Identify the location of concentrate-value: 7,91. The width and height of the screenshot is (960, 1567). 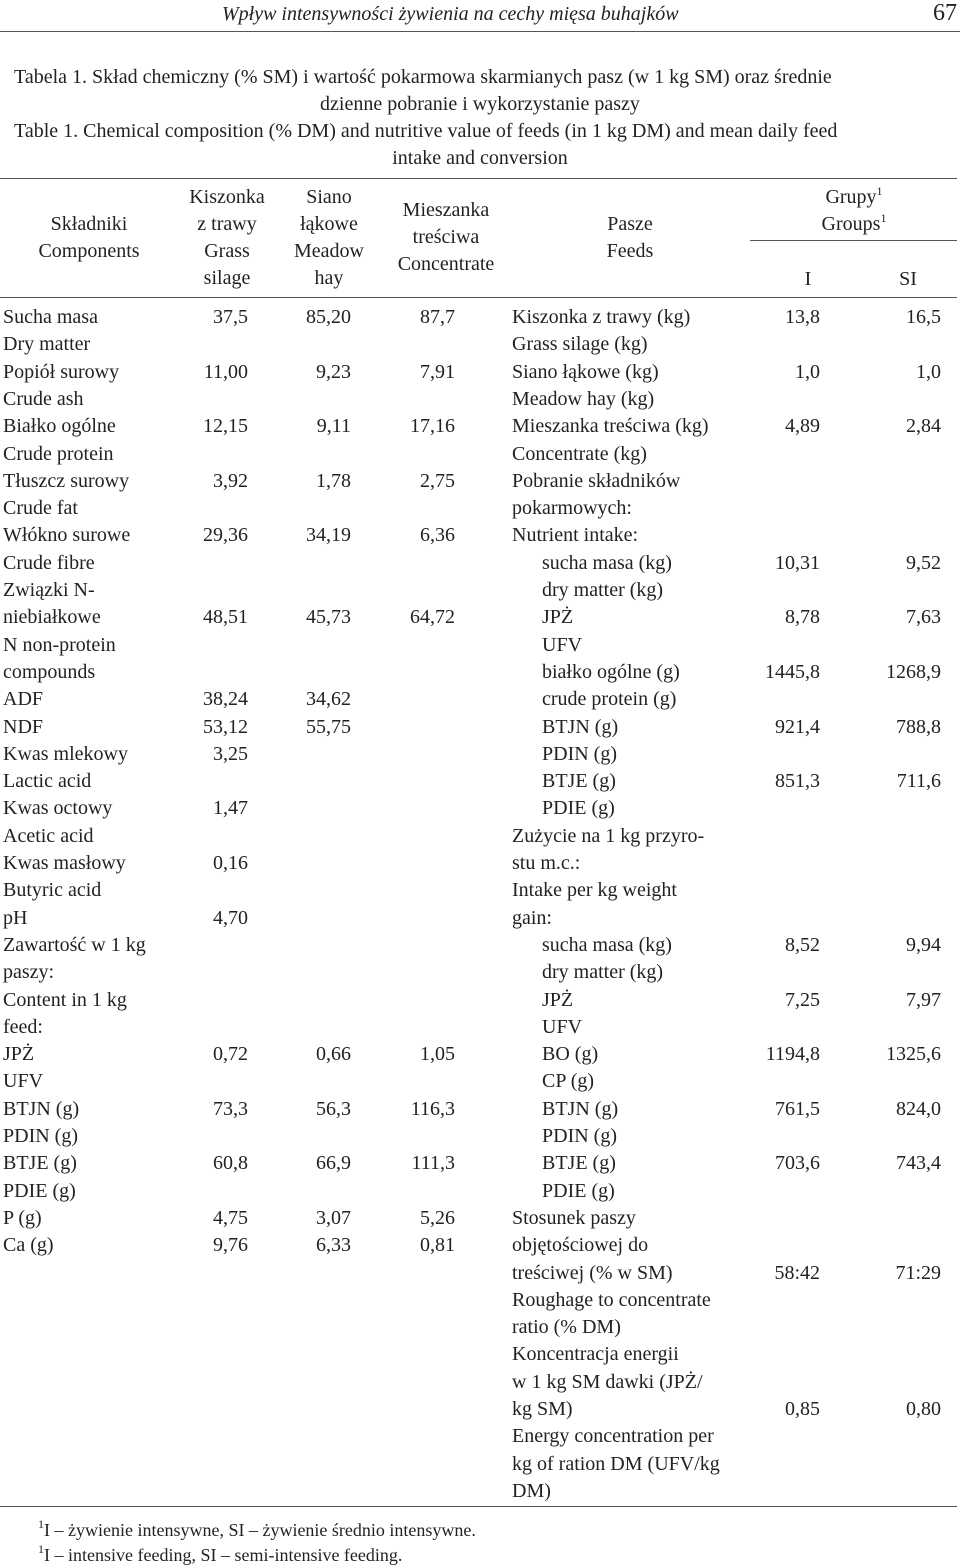
(437, 372).